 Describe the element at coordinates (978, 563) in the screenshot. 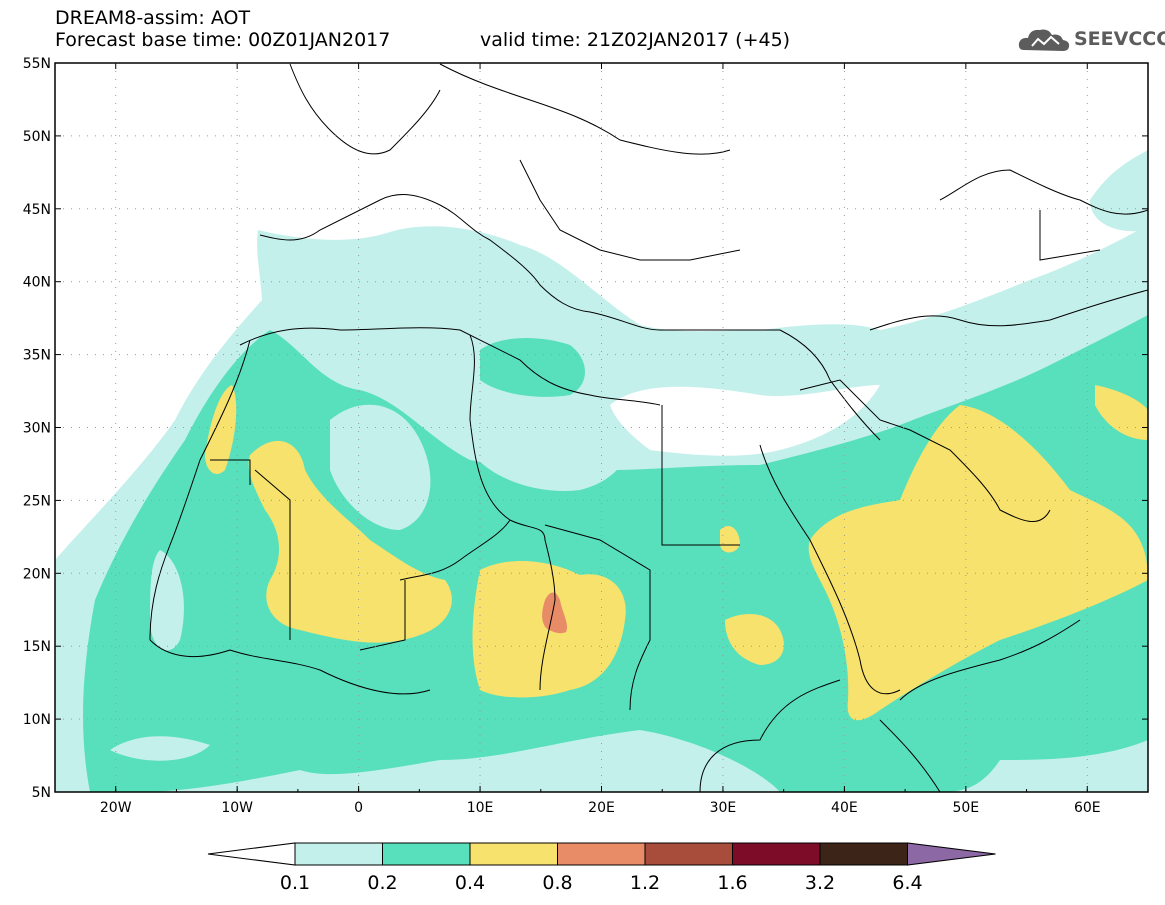

I see `aot-band-0.4-arabia` at that location.